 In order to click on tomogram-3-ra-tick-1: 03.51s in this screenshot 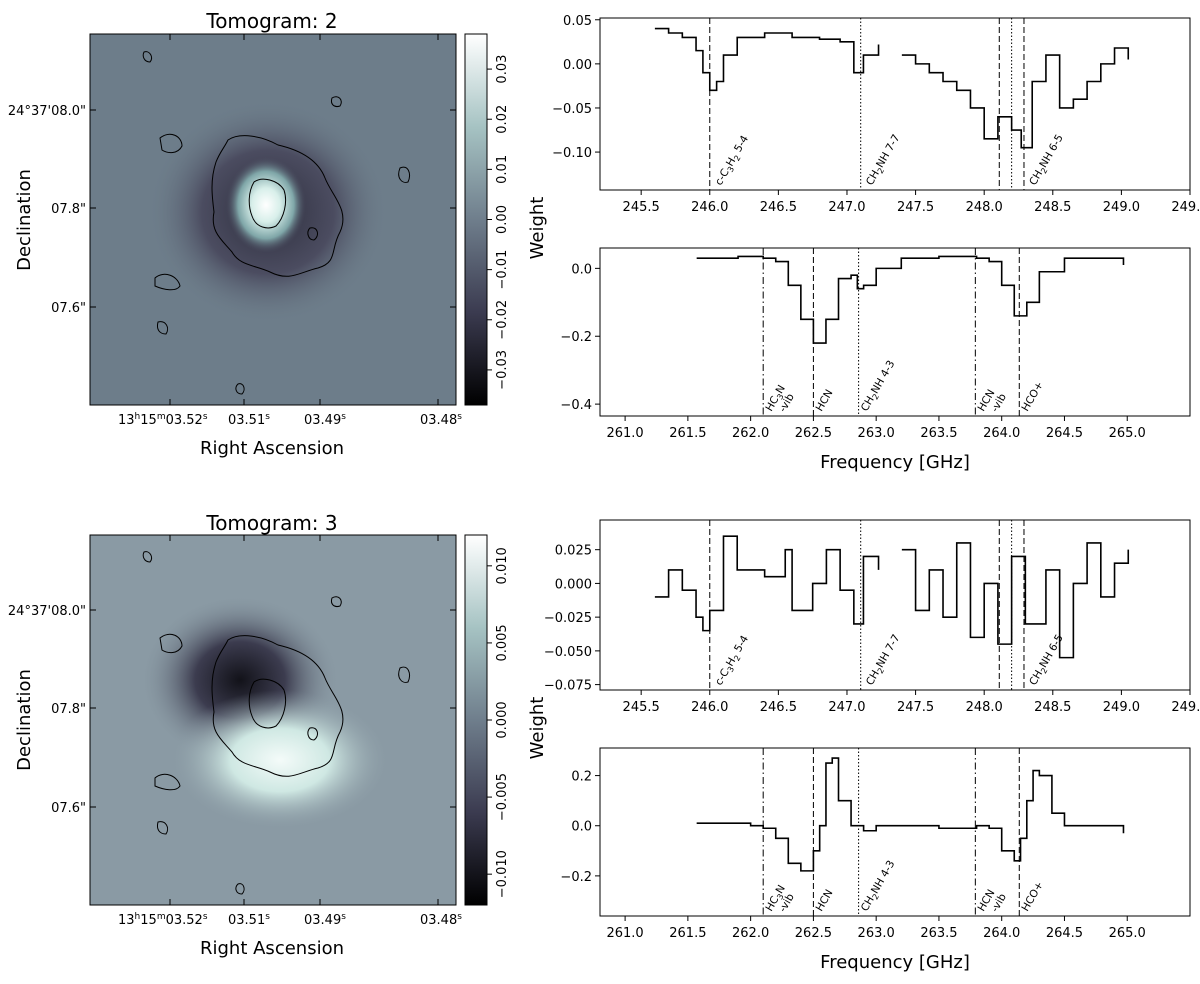, I will do `click(249, 920)`.